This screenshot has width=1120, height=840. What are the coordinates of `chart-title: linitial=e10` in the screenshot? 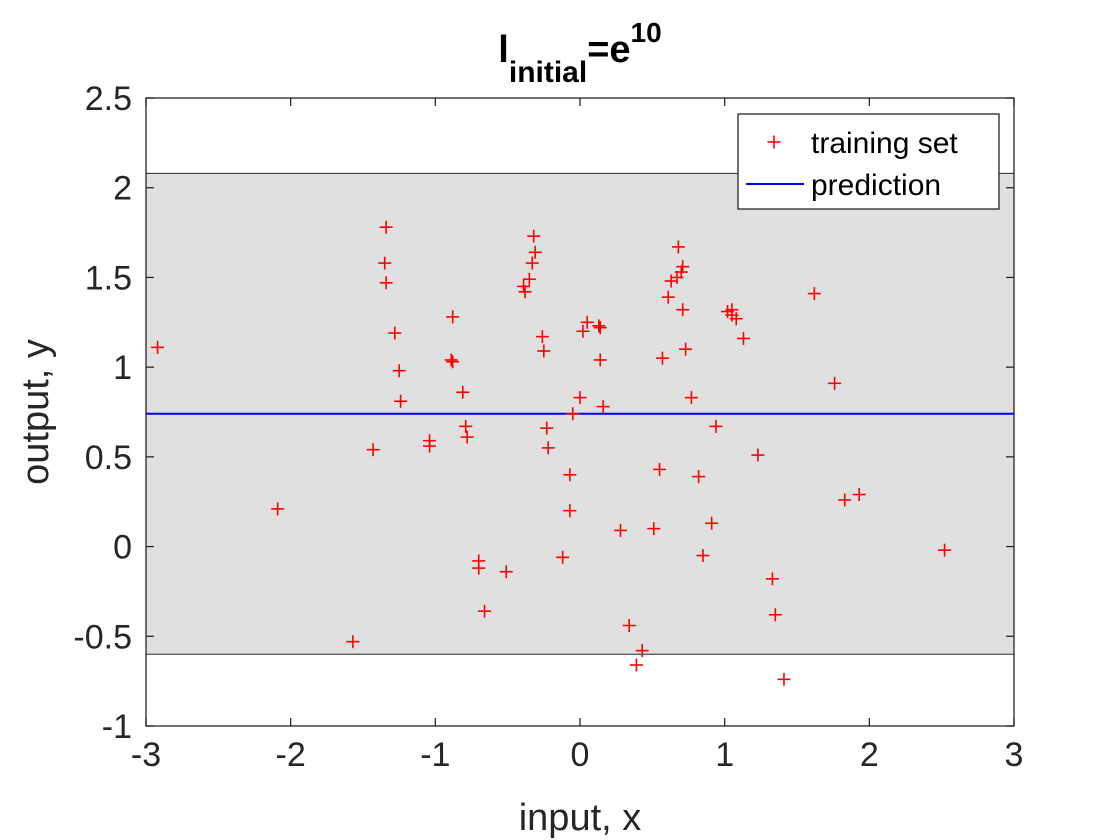 It's located at (579, 53).